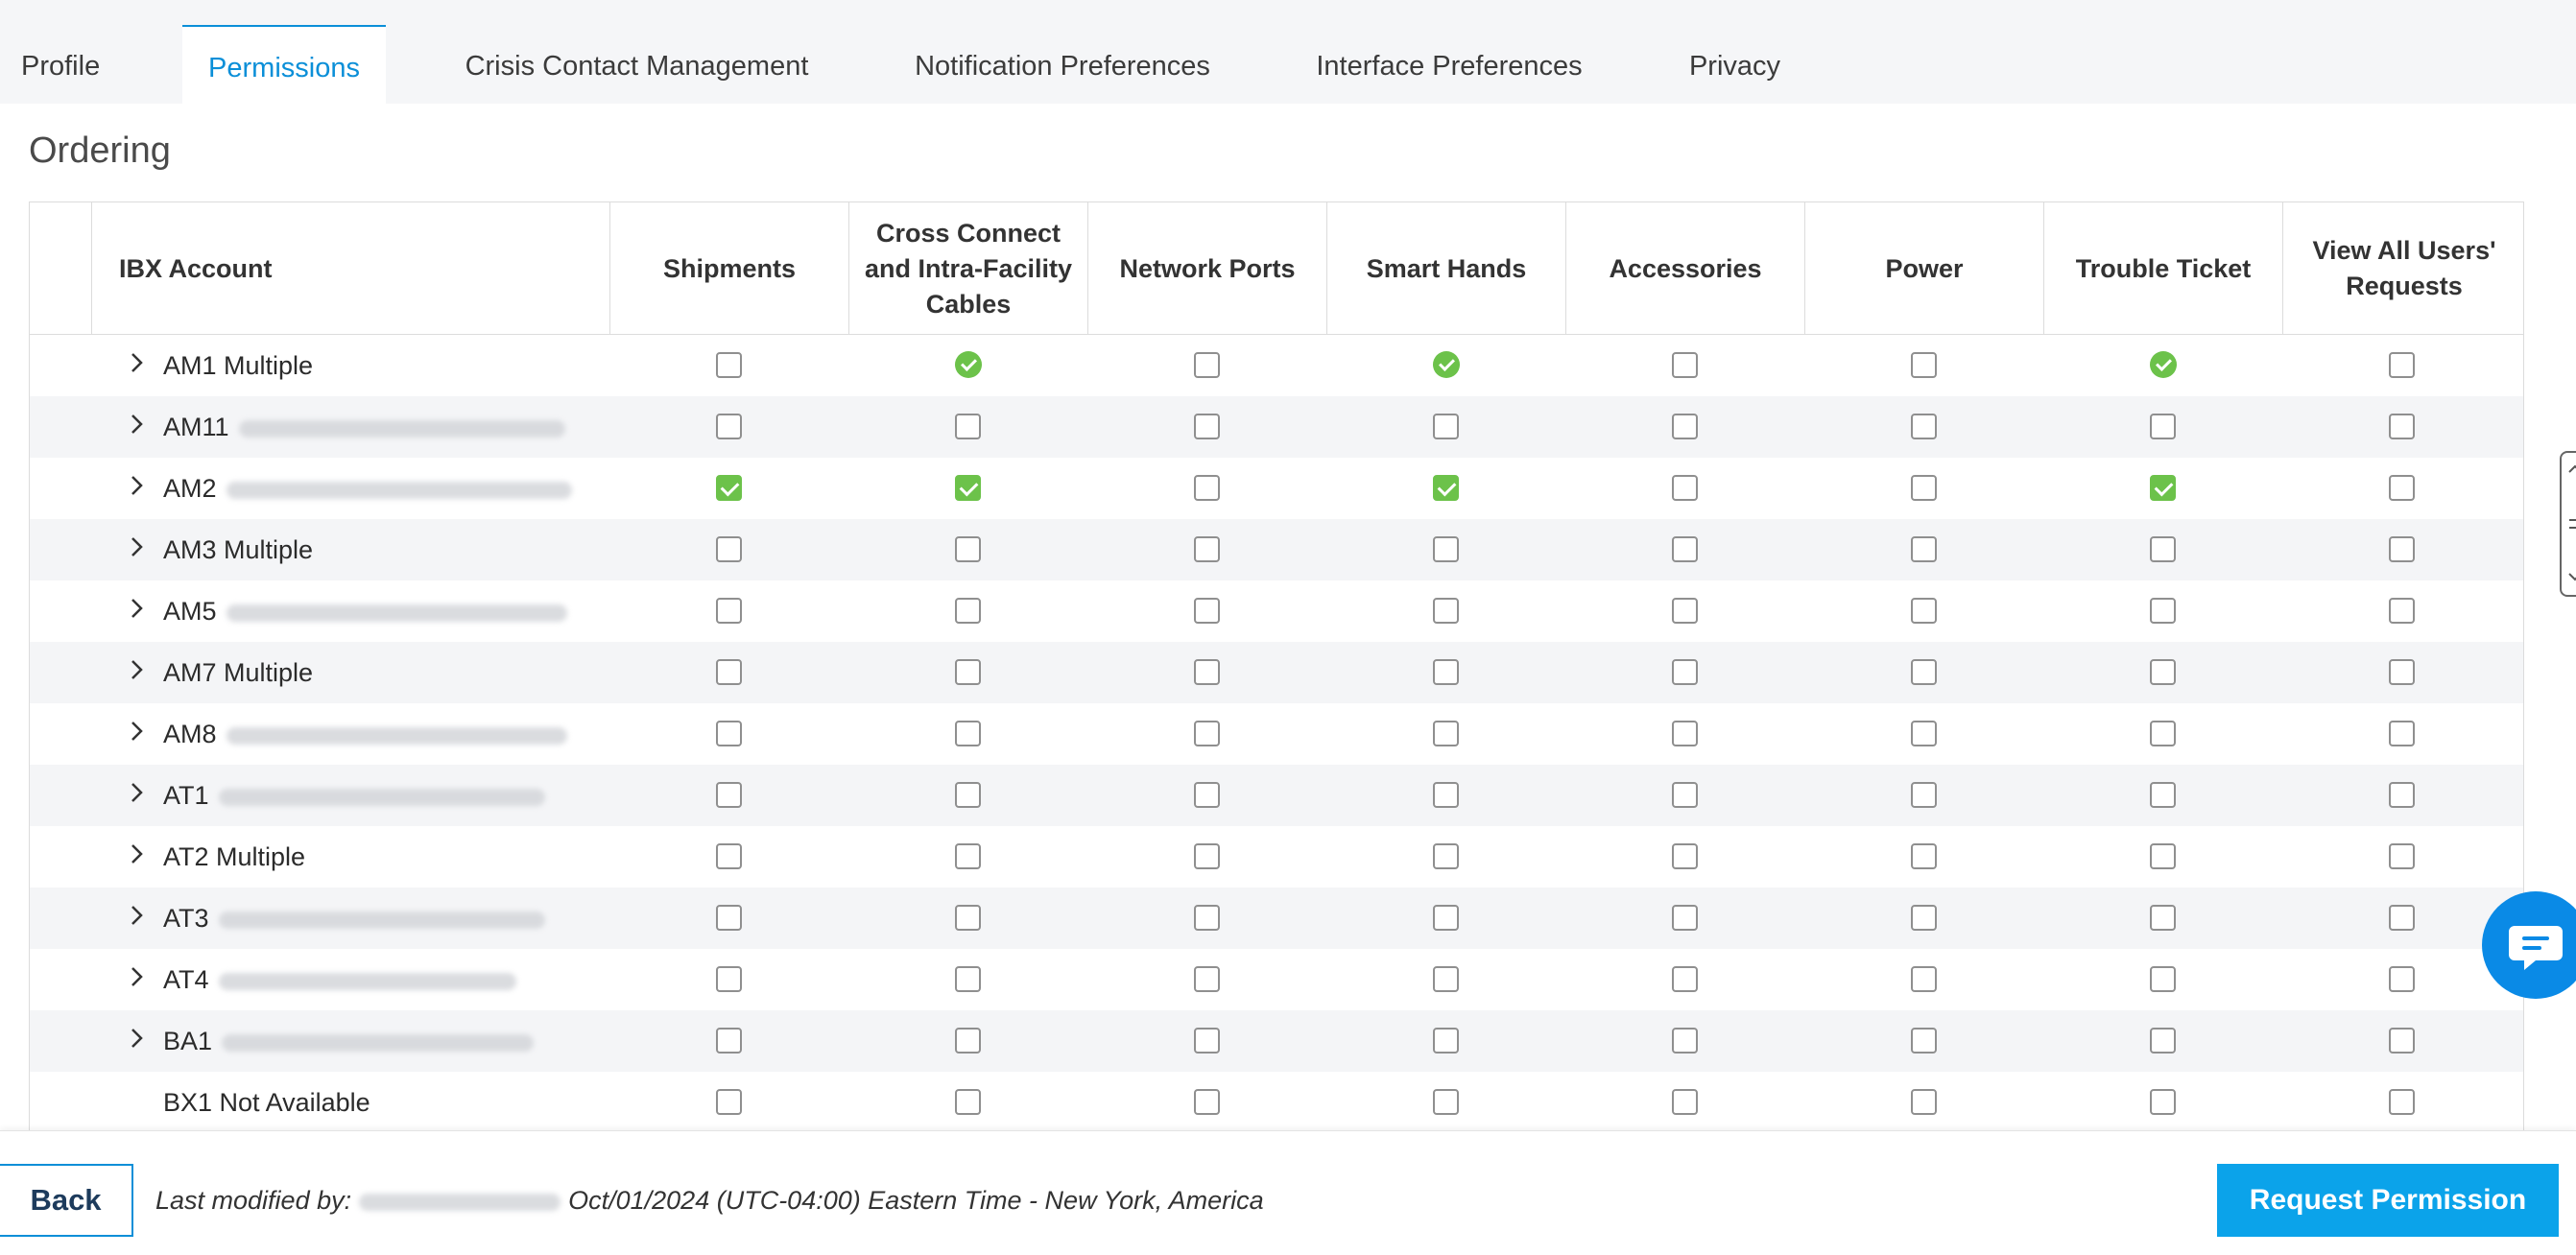 This screenshot has width=2576, height=1255. I want to click on permission-granted-icon-smart-hands, so click(1446, 364).